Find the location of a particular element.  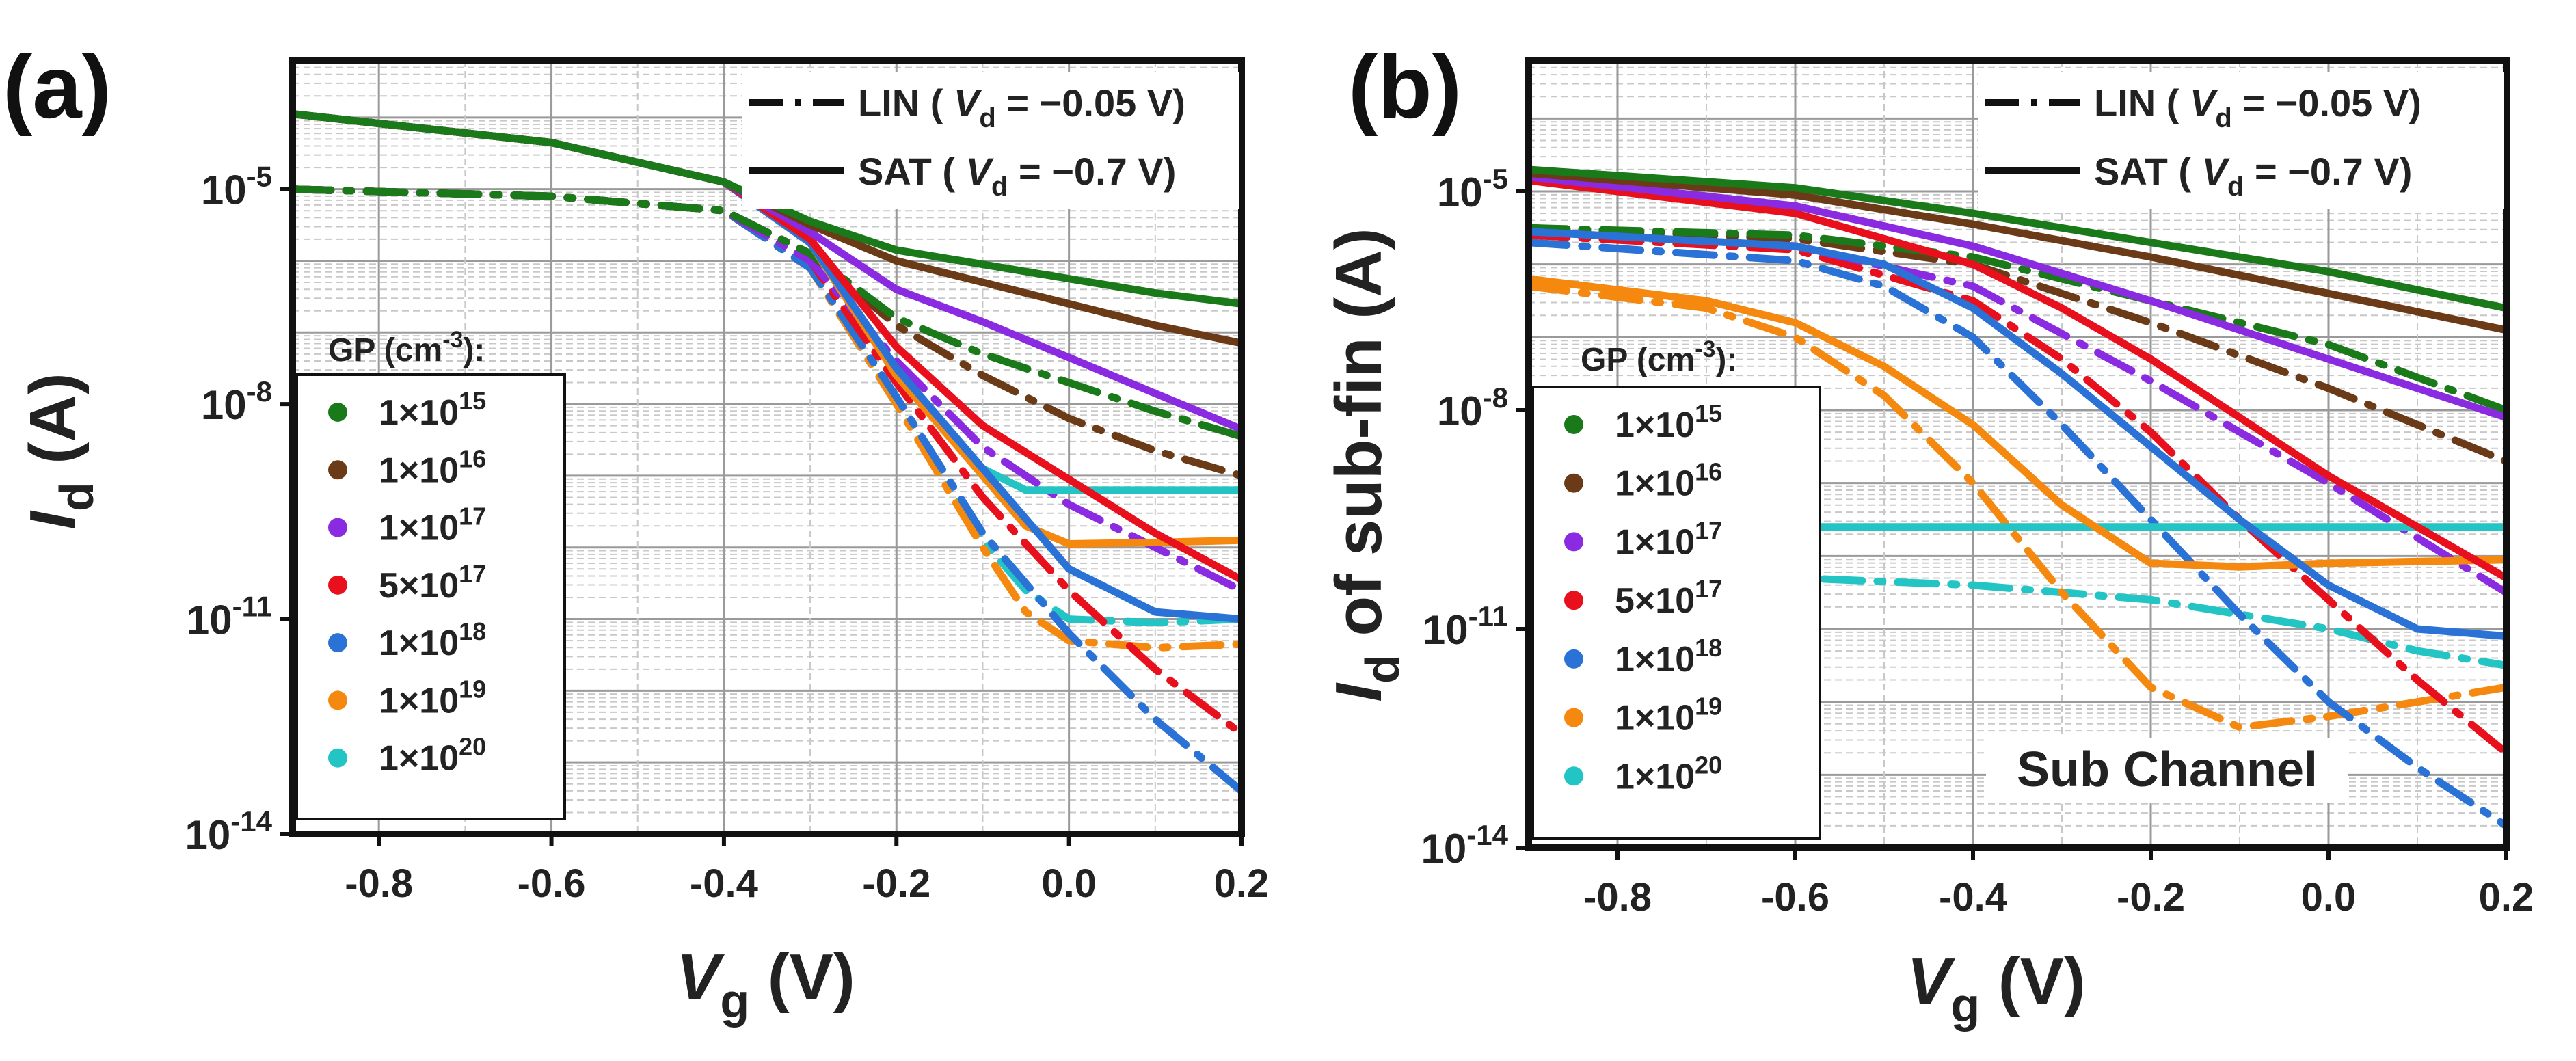

series-line-sat-gp4 is located at coordinates (2017, 435).